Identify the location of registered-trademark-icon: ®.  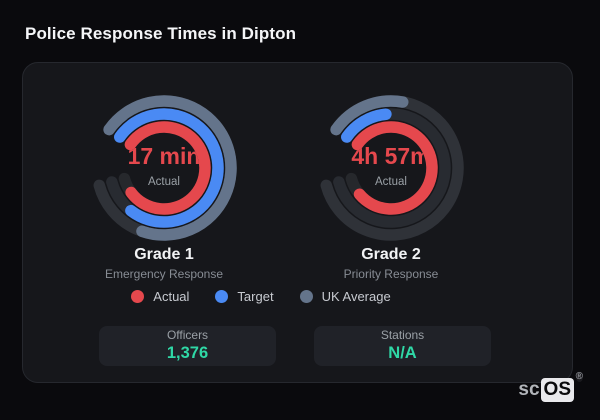
(579, 377).